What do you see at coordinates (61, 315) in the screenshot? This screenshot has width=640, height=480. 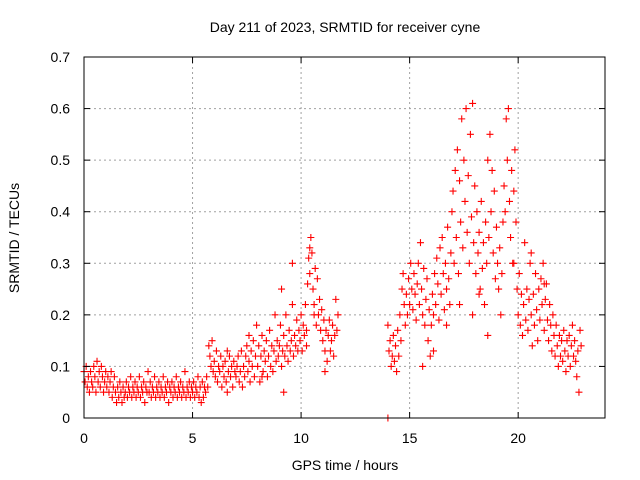 I see `y-tick-label: 0.2` at bounding box center [61, 315].